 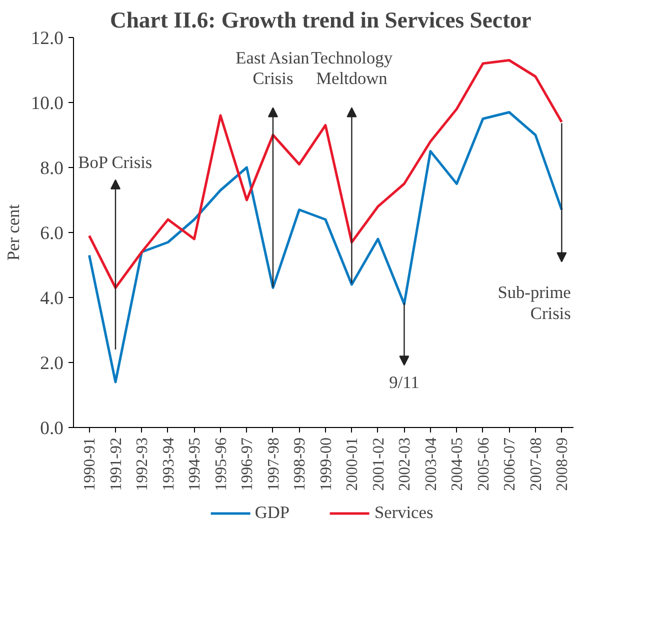 I want to click on x-tick-label: 1996-97, so click(x=247, y=464).